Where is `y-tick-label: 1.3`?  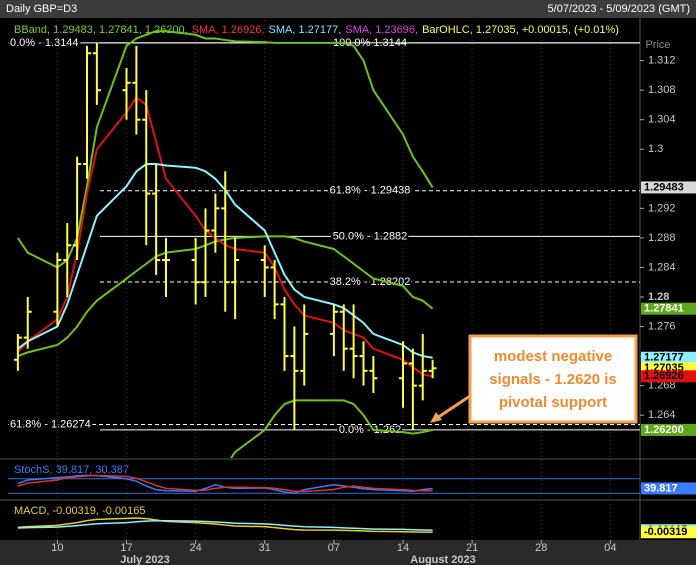
y-tick-label: 1.3 is located at coordinates (655, 149).